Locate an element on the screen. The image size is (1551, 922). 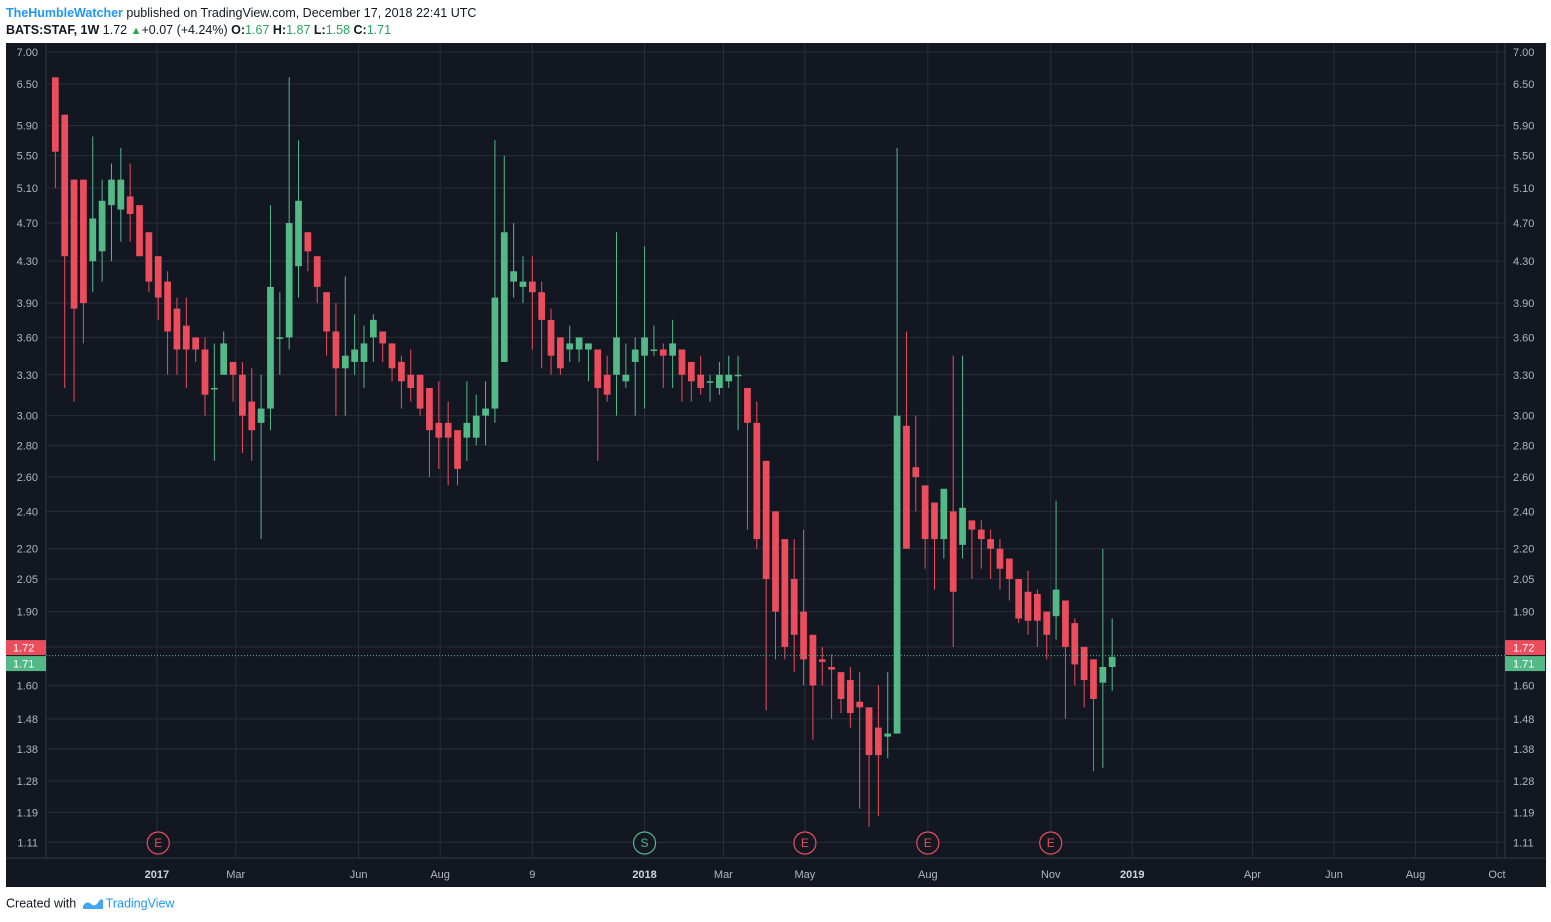
y-tick-label-right: 1.90 is located at coordinates (1523, 613).